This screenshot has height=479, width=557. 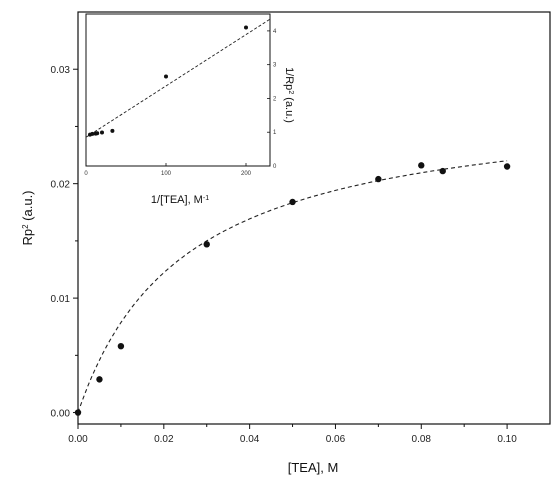 What do you see at coordinates (27, 217) in the screenshot?
I see `y-axis-title: Rp2 (a.u.)` at bounding box center [27, 217].